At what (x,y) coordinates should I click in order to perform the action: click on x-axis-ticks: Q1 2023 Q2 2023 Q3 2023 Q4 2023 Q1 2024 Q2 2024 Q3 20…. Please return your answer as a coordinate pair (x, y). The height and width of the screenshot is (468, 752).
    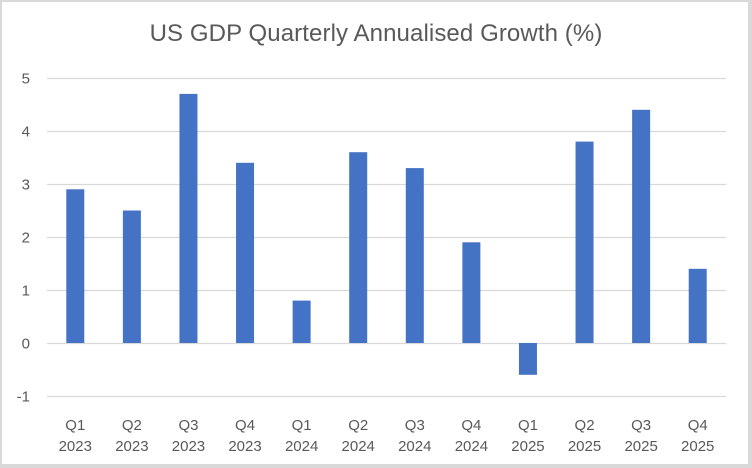
    Looking at the image, I should click on (387, 436).